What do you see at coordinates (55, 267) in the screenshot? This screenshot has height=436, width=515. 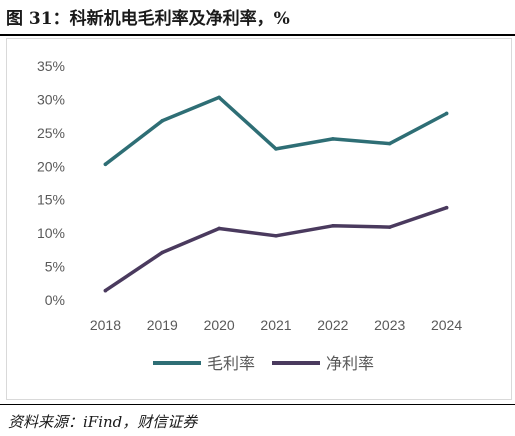 I see `y-tick-label: 5%` at bounding box center [55, 267].